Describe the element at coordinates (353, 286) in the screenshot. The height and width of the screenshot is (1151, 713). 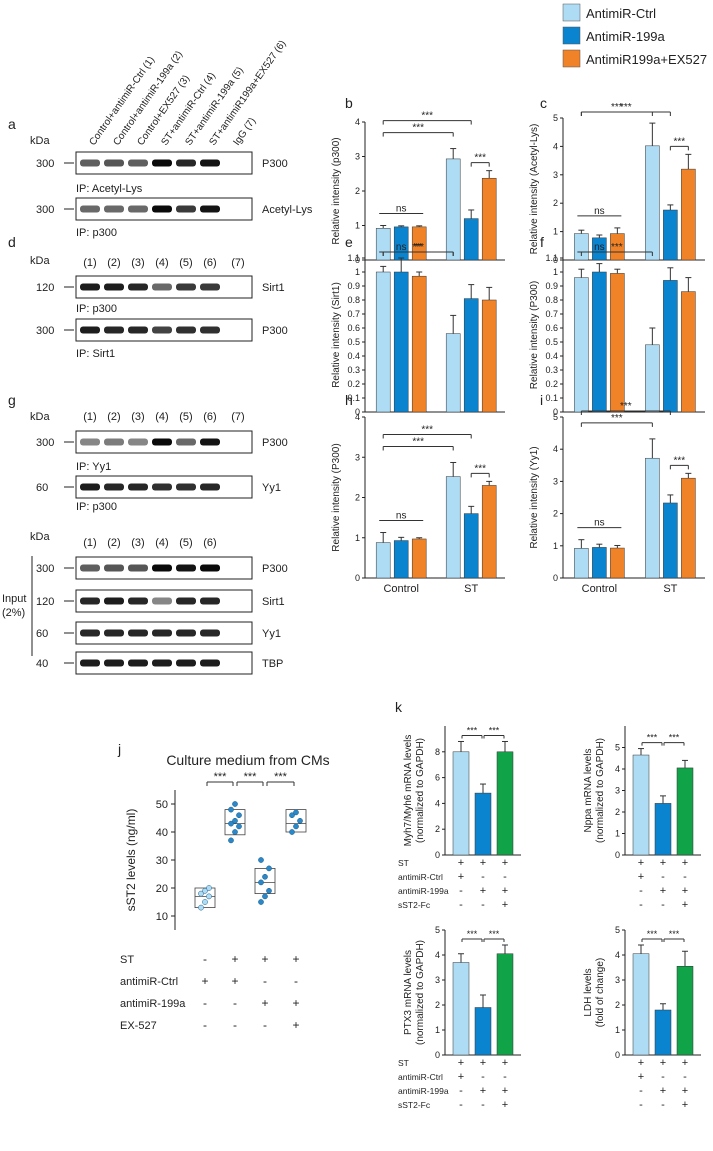
I see `y-tick-label: 0.9` at that location.